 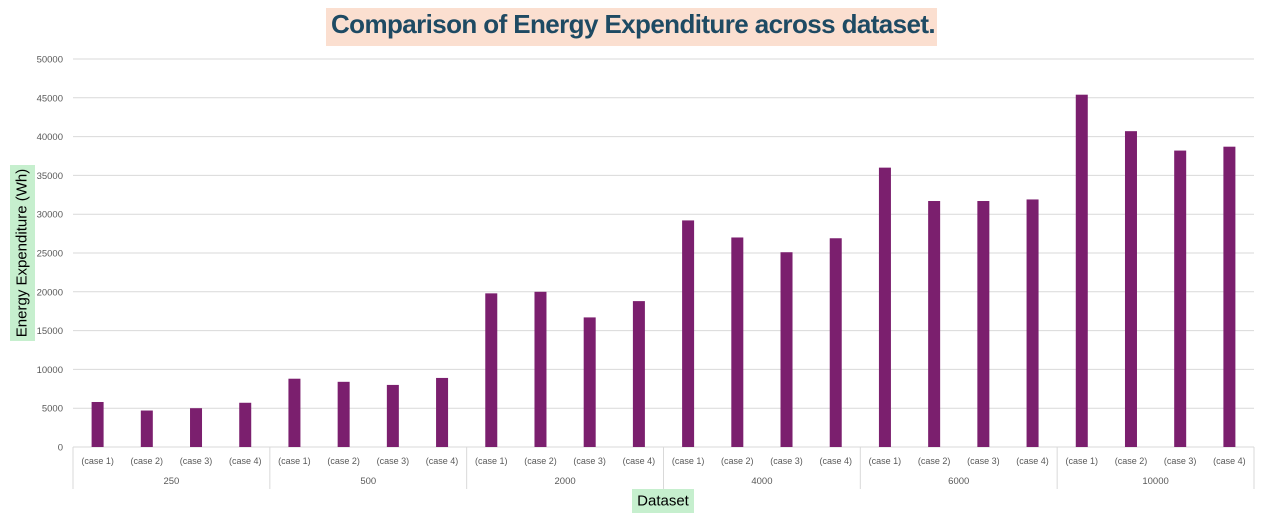 What do you see at coordinates (60, 448) in the screenshot?
I see `y-tick-label: 0` at bounding box center [60, 448].